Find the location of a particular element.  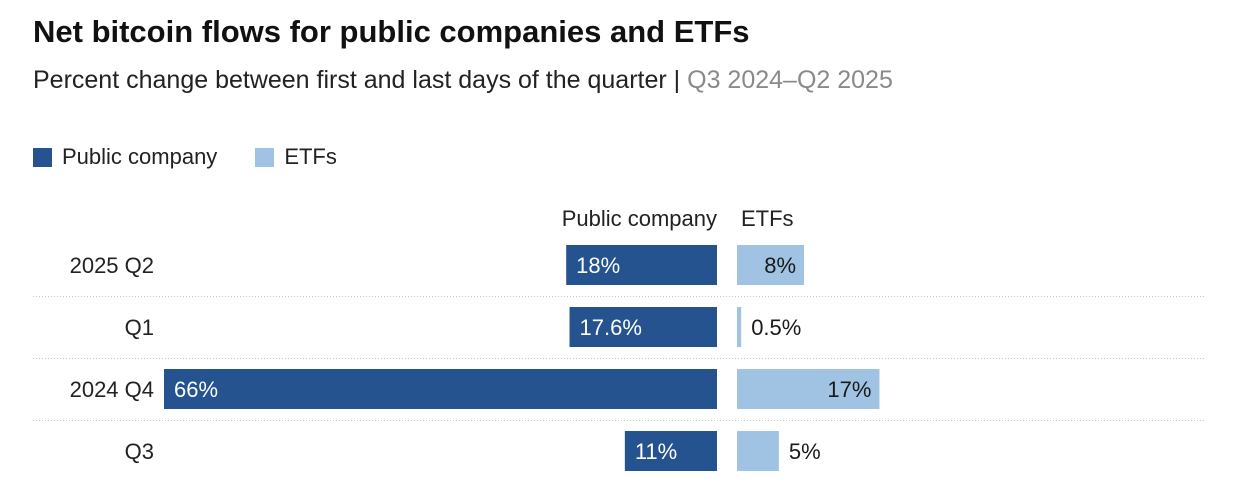

chart-legend: Public company ETFs is located at coordinates (204, 157).